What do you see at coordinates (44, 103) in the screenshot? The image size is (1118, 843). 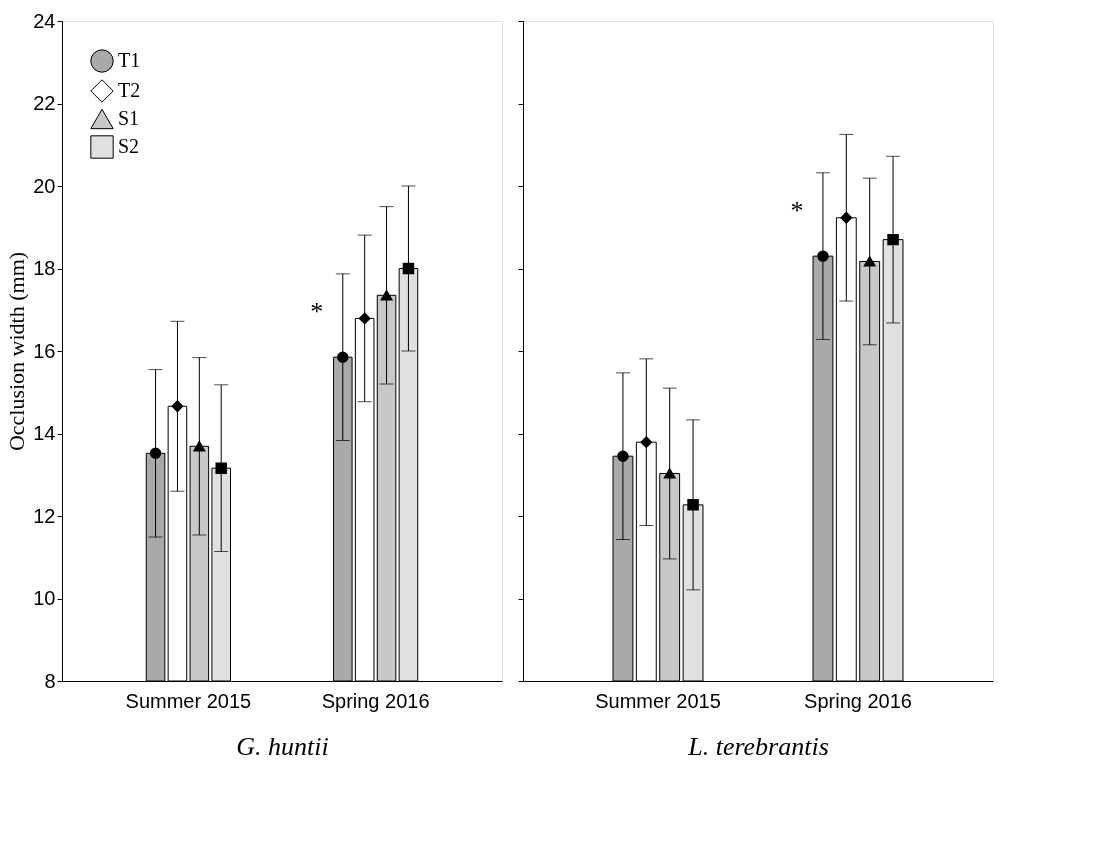 I see `y-tick-label: 22` at bounding box center [44, 103].